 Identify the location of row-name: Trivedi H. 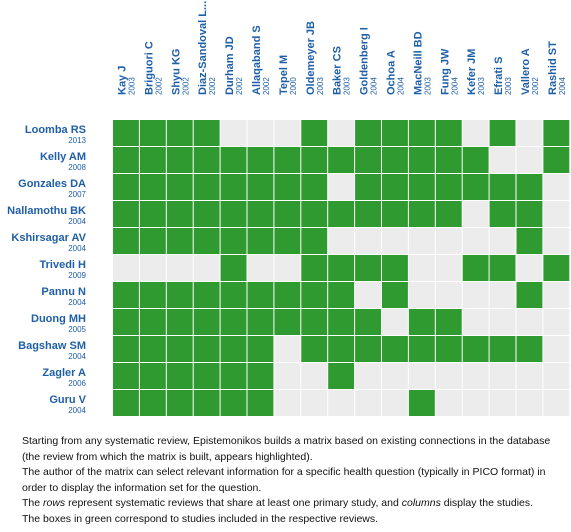
(63, 265).